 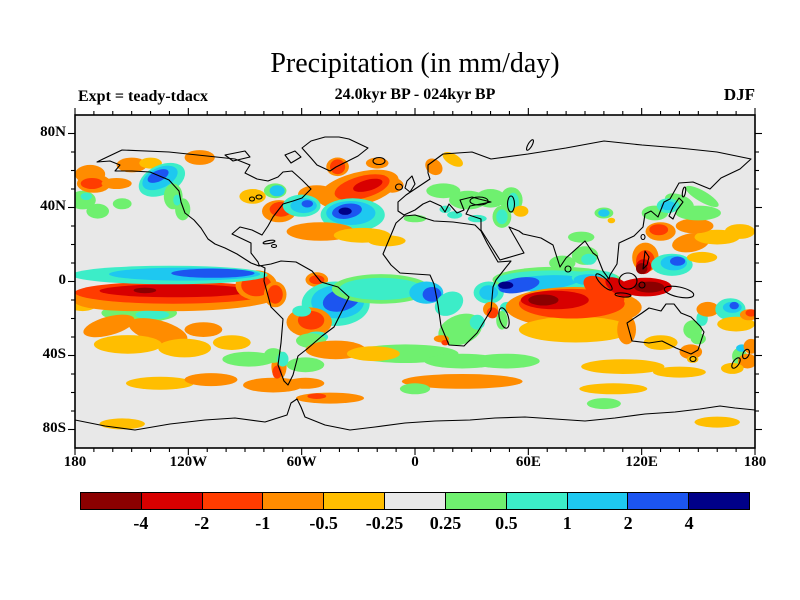 I want to click on colorbar-tick-label: -0.5, so click(x=323, y=523).